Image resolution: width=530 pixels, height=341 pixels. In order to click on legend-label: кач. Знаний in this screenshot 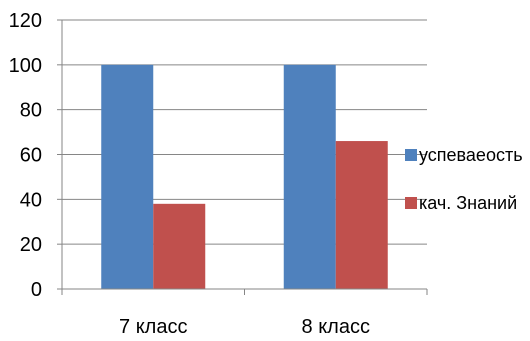, I will do `click(468, 203)`.